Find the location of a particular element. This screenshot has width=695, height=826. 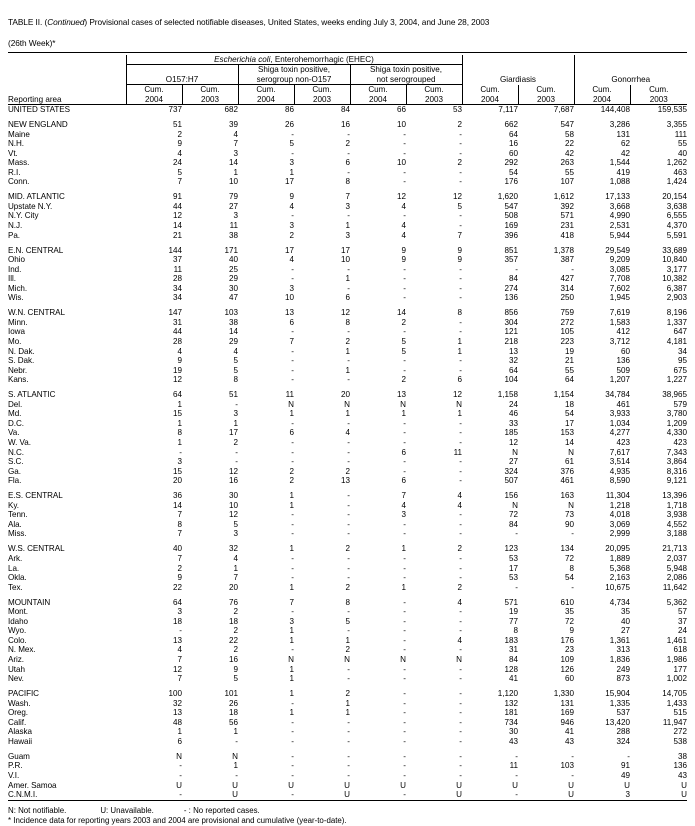

cell-gonorrhea-cum-2004: 10,675 is located at coordinates (617, 587).